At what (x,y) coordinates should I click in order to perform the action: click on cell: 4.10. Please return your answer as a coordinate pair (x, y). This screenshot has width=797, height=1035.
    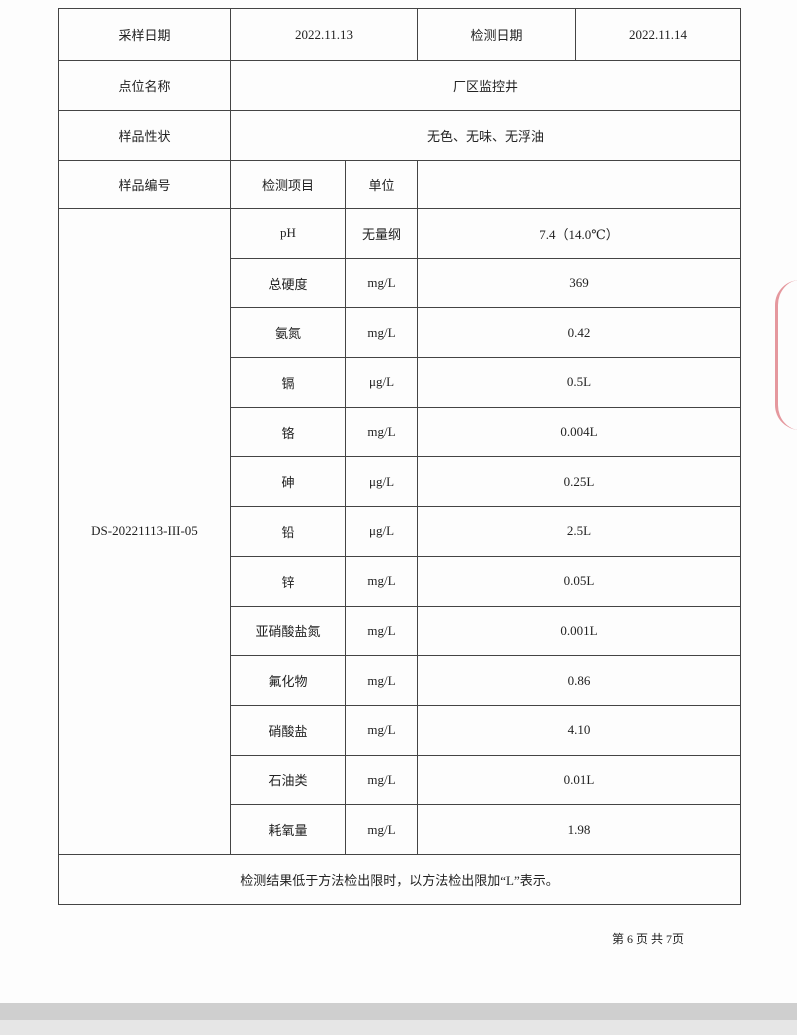
    Looking at the image, I should click on (579, 730).